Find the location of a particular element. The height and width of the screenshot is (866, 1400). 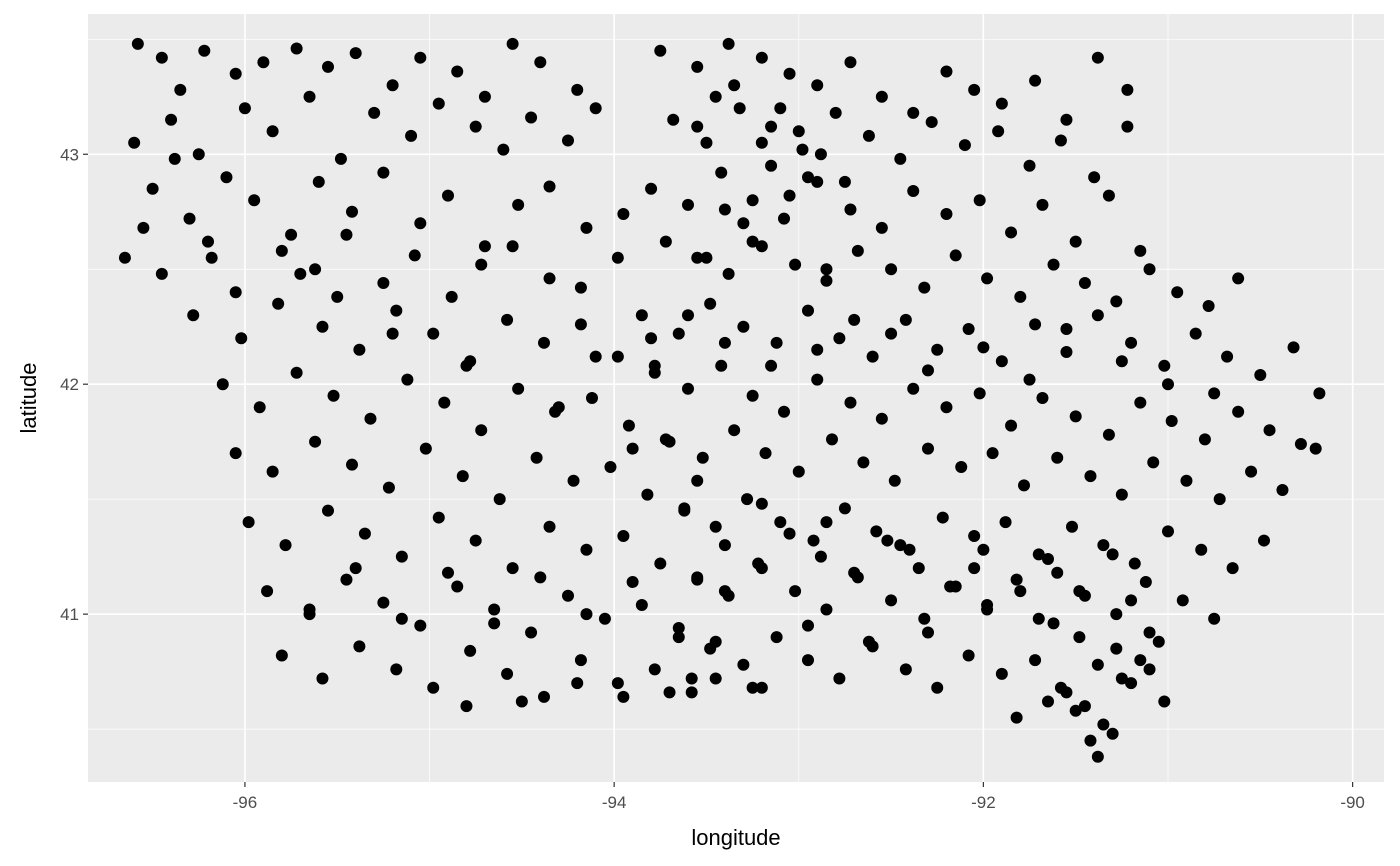

y-axis-ticks: 41 42 43 is located at coordinates (74, 384).